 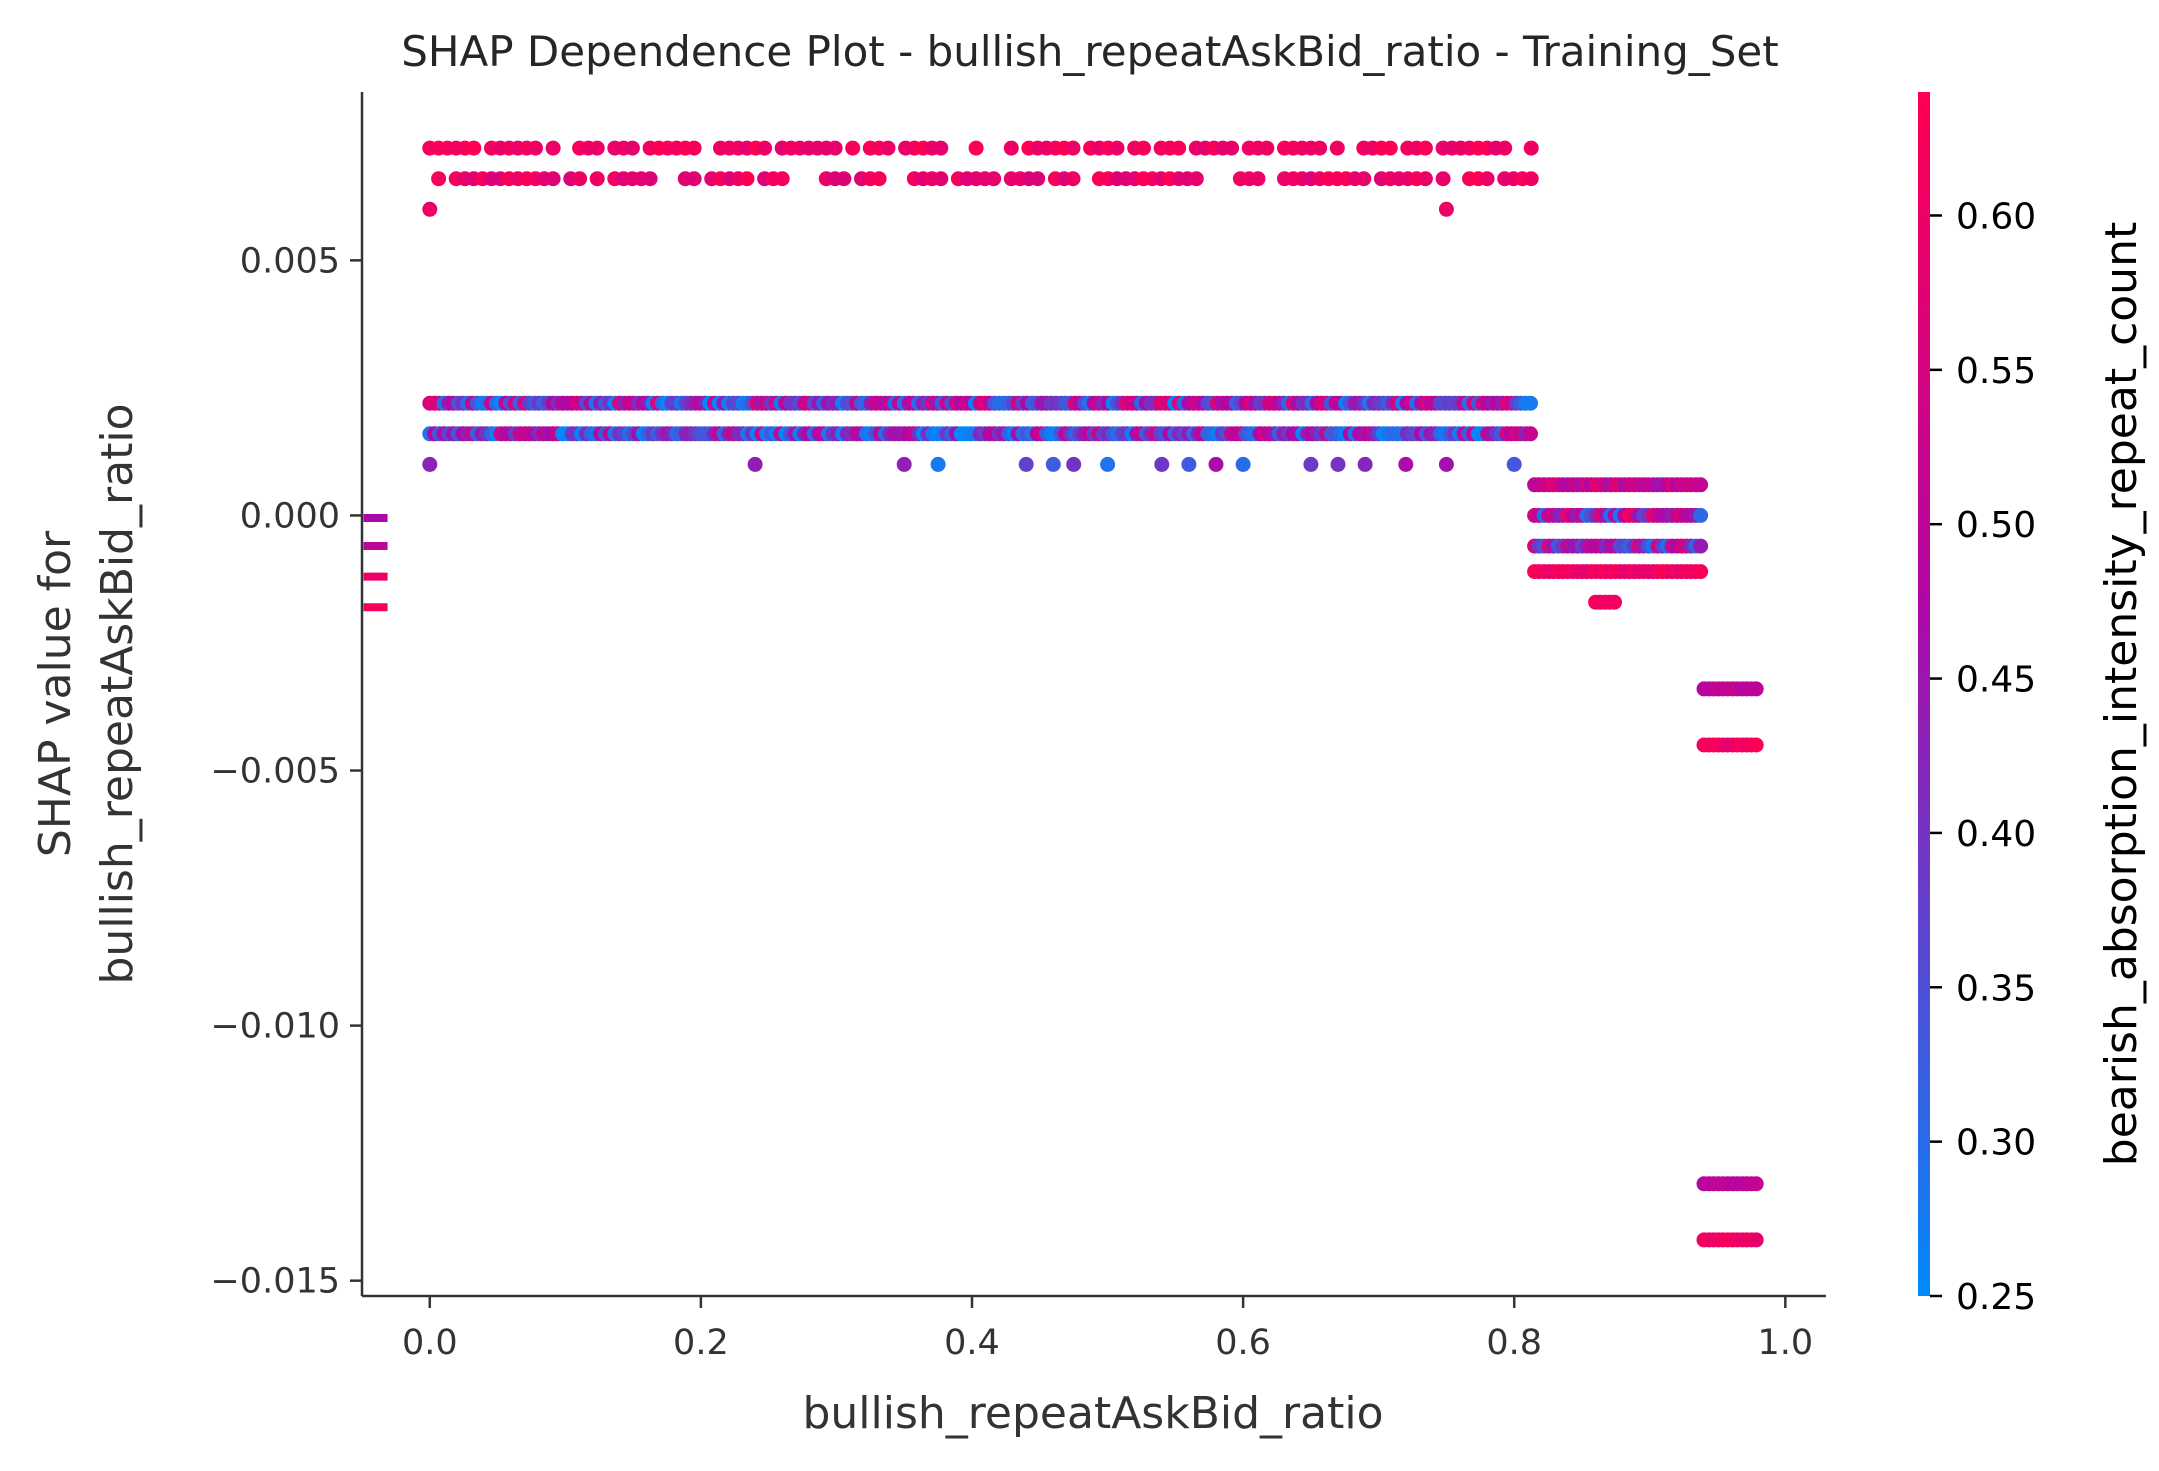 I want to click on x-tick-label: 0.4, so click(x=972, y=1343).